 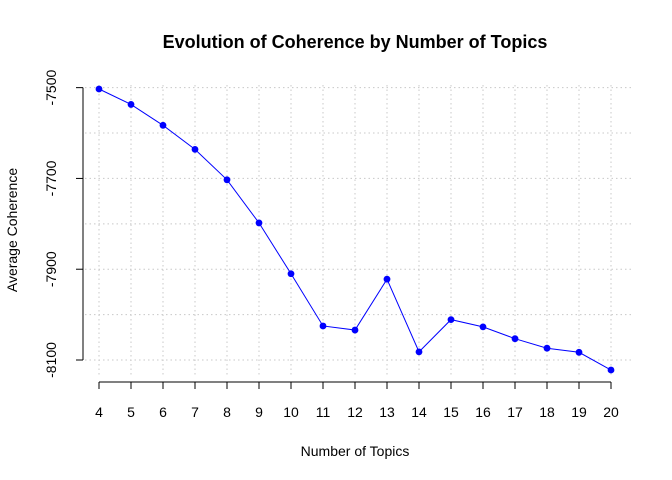 What do you see at coordinates (547, 412) in the screenshot?
I see `x-tick-label: 18` at bounding box center [547, 412].